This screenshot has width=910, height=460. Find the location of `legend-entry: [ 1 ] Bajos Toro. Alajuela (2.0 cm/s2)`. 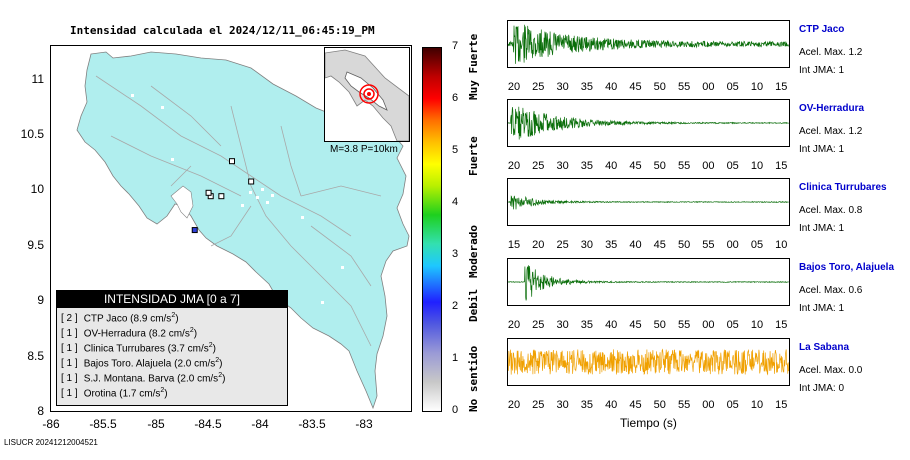

legend-entry: [ 1 ] Bajos Toro. Alajuela (2.0 cm/s2) is located at coordinates (142, 363).